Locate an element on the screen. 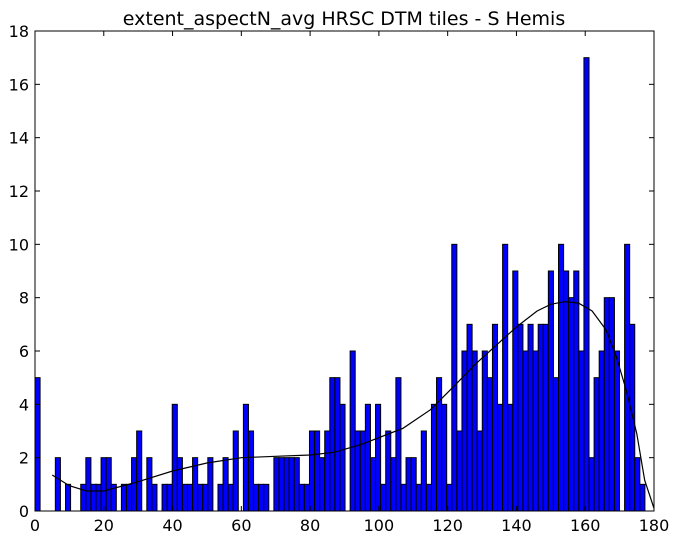 This screenshot has height=545, width=678. x-tick-label: 180 is located at coordinates (654, 525).